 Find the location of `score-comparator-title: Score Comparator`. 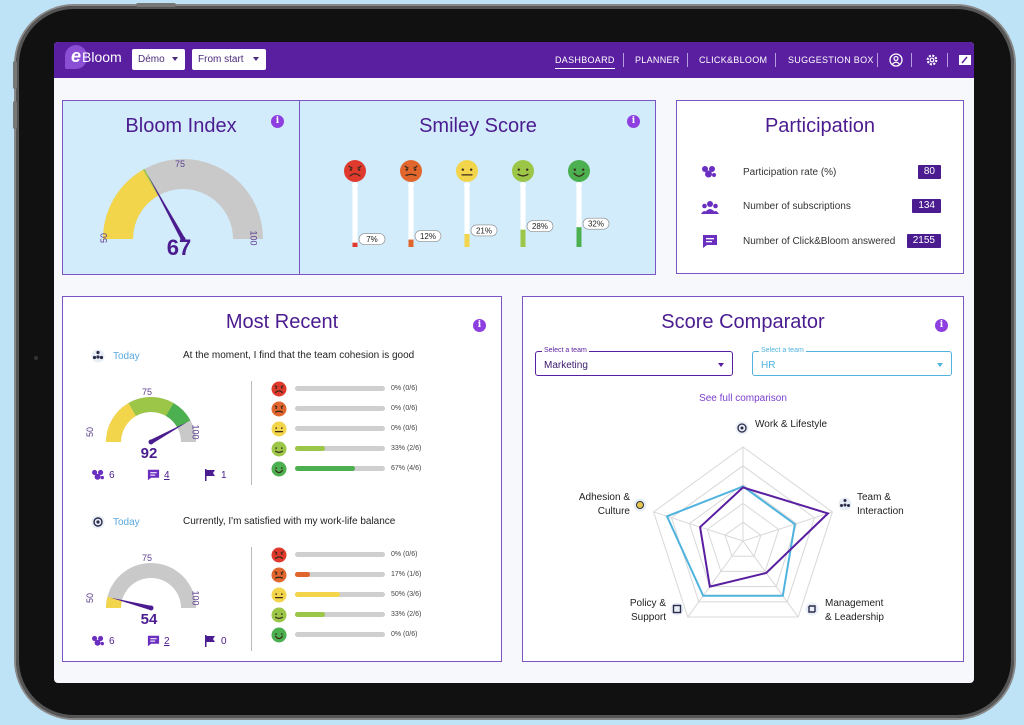

score-comparator-title: Score Comparator is located at coordinates (743, 322).